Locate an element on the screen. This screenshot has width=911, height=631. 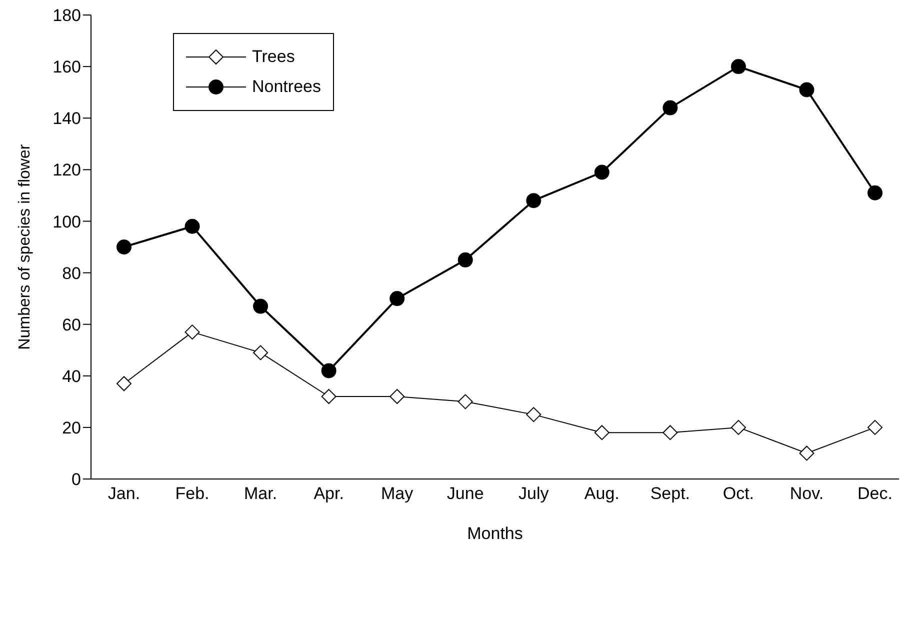
x-tick-label: Oct. is located at coordinates (738, 494).